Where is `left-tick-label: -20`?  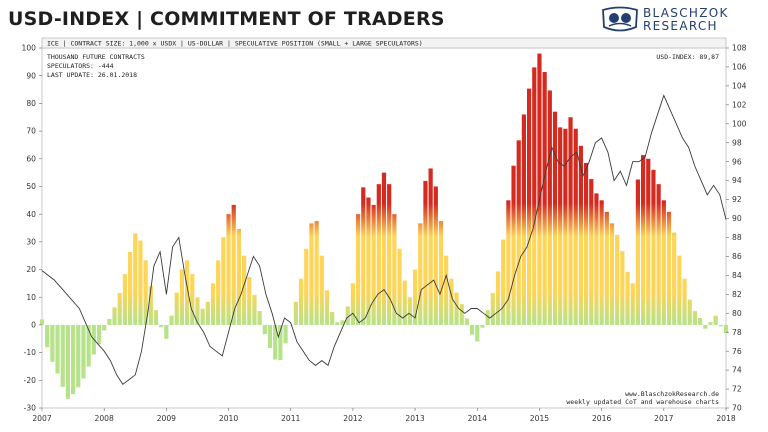 left-tick-label: -20 is located at coordinates (30, 380).